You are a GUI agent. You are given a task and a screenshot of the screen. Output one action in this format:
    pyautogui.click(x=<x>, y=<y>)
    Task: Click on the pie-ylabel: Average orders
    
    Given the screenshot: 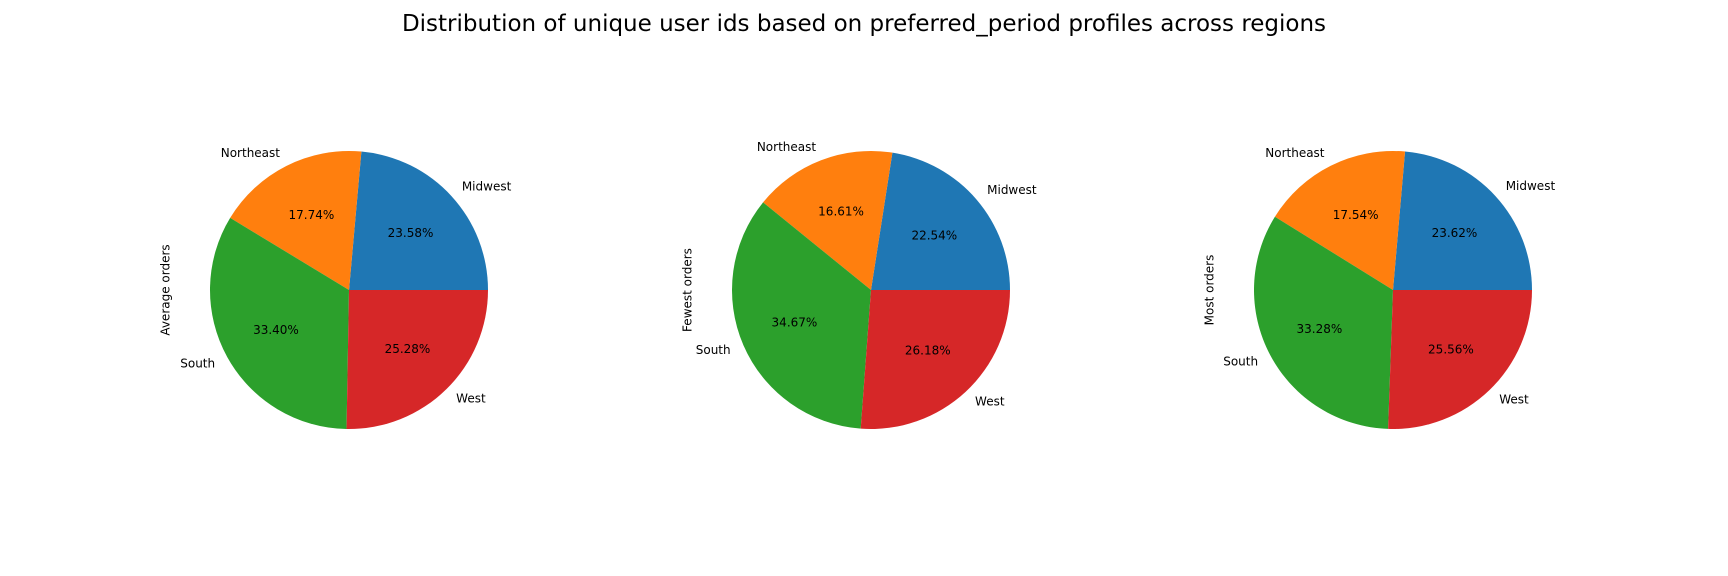 What is the action you would take?
    pyautogui.click(x=166, y=289)
    